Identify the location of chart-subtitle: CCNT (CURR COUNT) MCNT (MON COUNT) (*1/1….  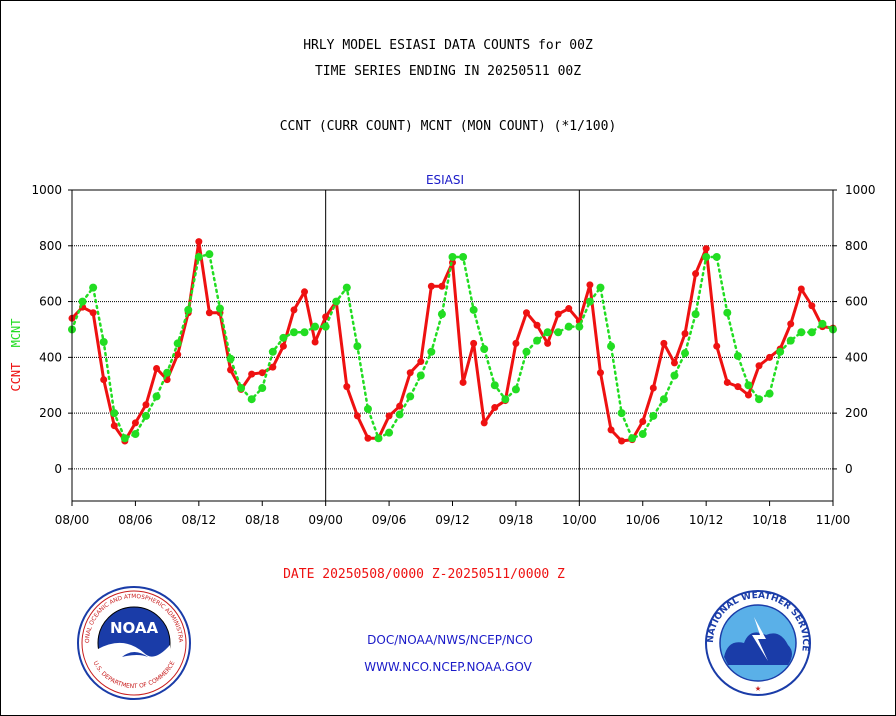
(448, 126).